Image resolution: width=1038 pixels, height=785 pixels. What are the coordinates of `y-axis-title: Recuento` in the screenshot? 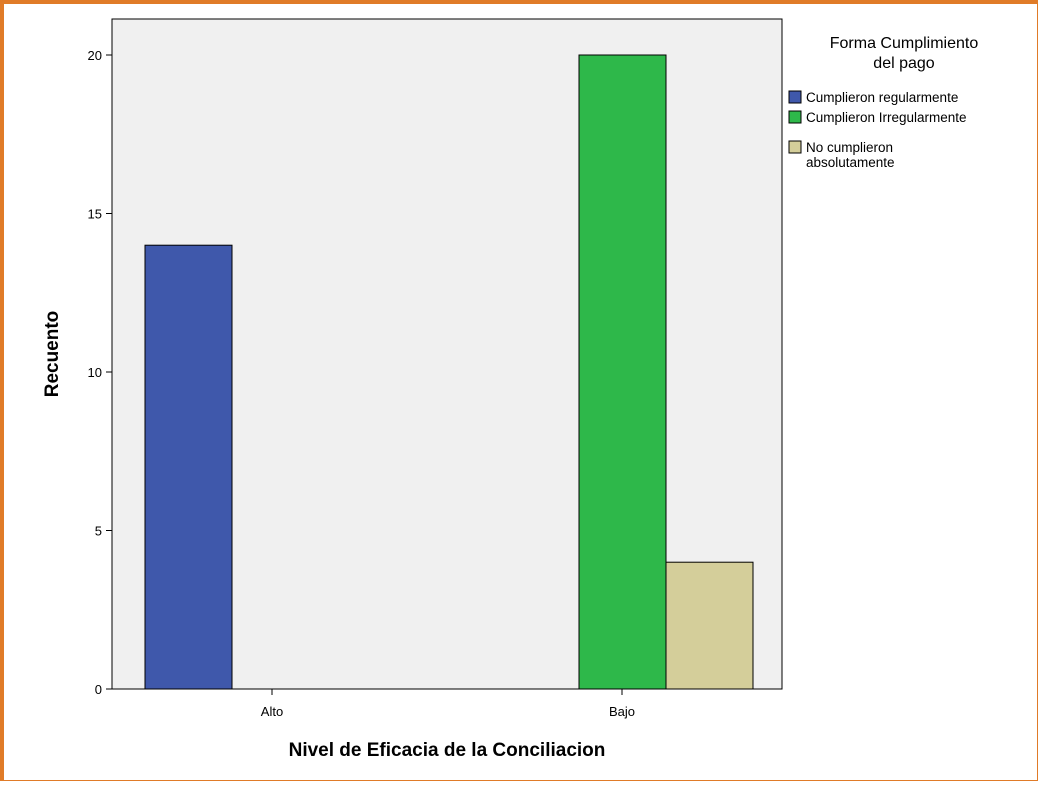 It's located at (52, 354).